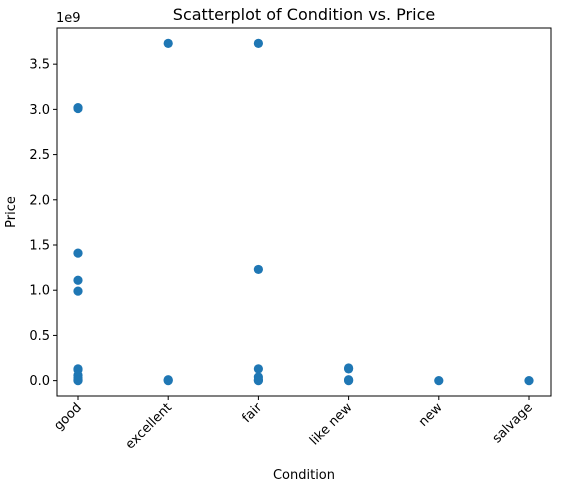 The height and width of the screenshot is (490, 561). Describe the element at coordinates (11, 212) in the screenshot. I see `y-axis-label: Price` at that location.